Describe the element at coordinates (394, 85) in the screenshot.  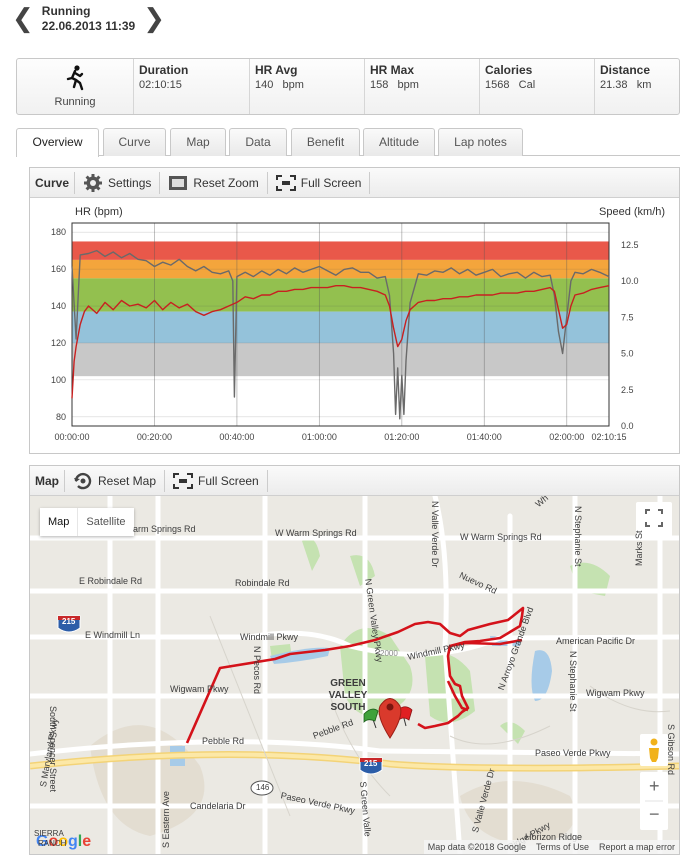
I see `hr-max-value: 158 bpm` at that location.